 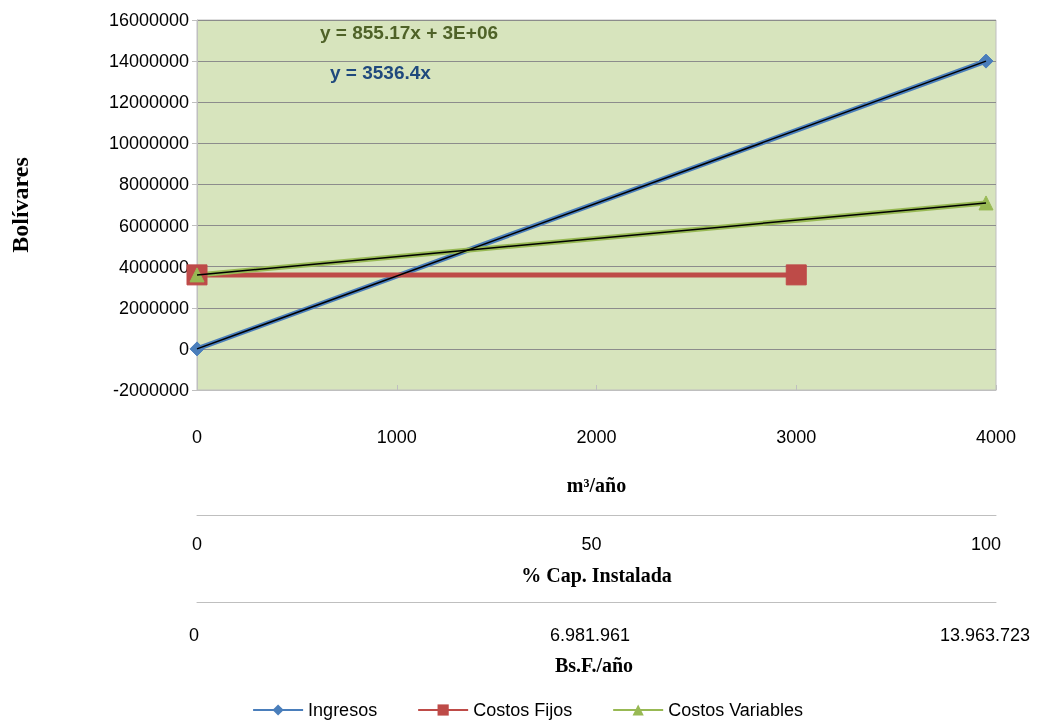 I want to click on x-tick-label: 4000, so click(x=996, y=437).